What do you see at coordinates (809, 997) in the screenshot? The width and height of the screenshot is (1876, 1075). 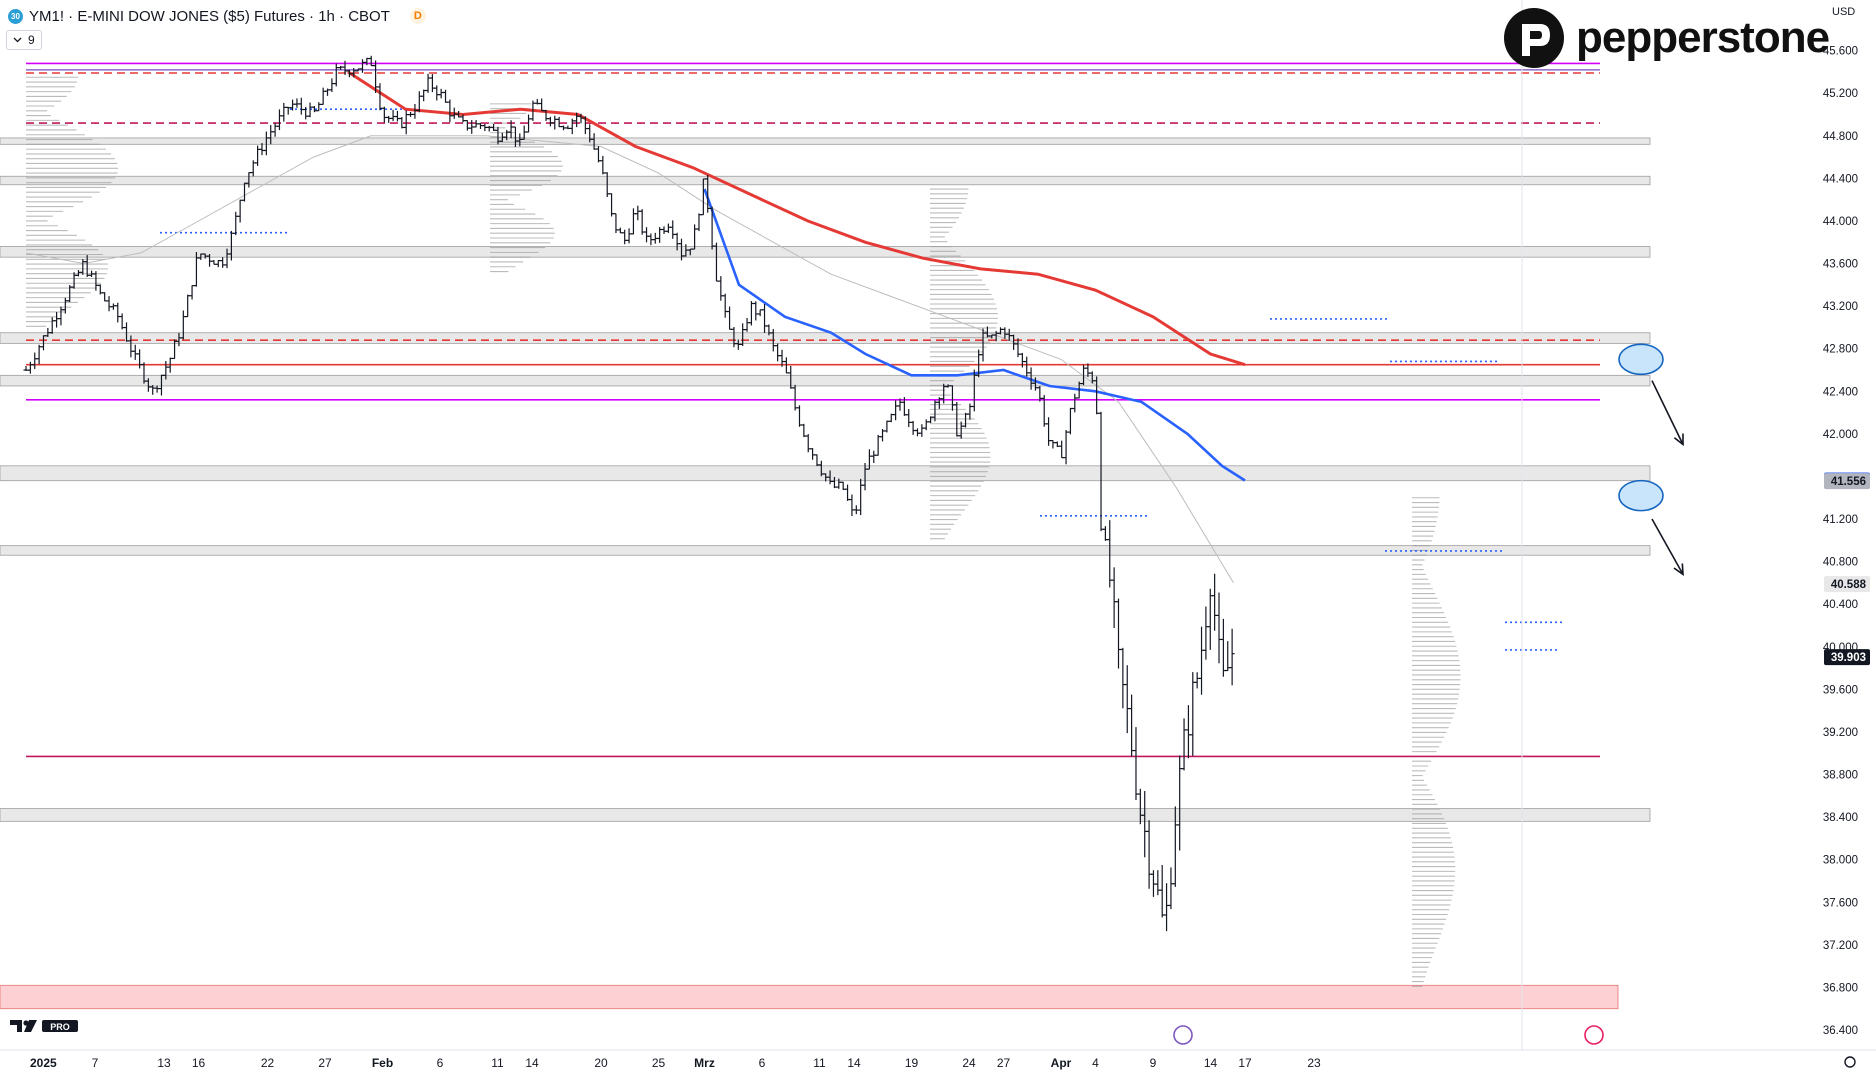 I see `support-zone` at bounding box center [809, 997].